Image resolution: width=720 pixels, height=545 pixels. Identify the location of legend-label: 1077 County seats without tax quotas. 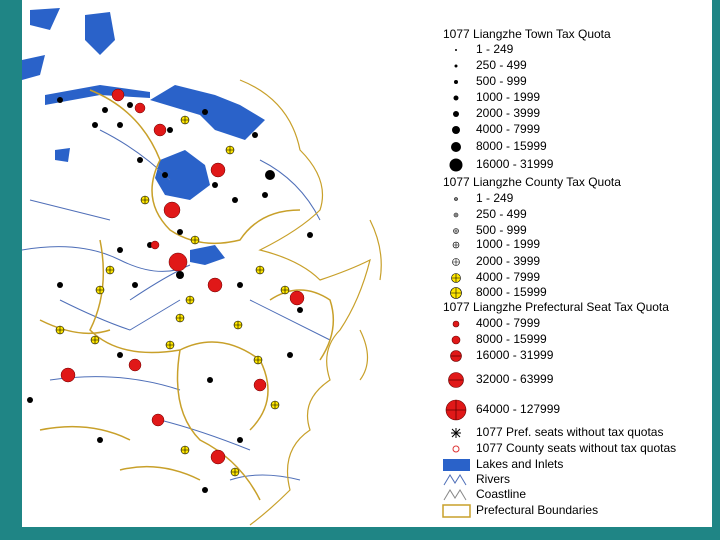
(576, 448).